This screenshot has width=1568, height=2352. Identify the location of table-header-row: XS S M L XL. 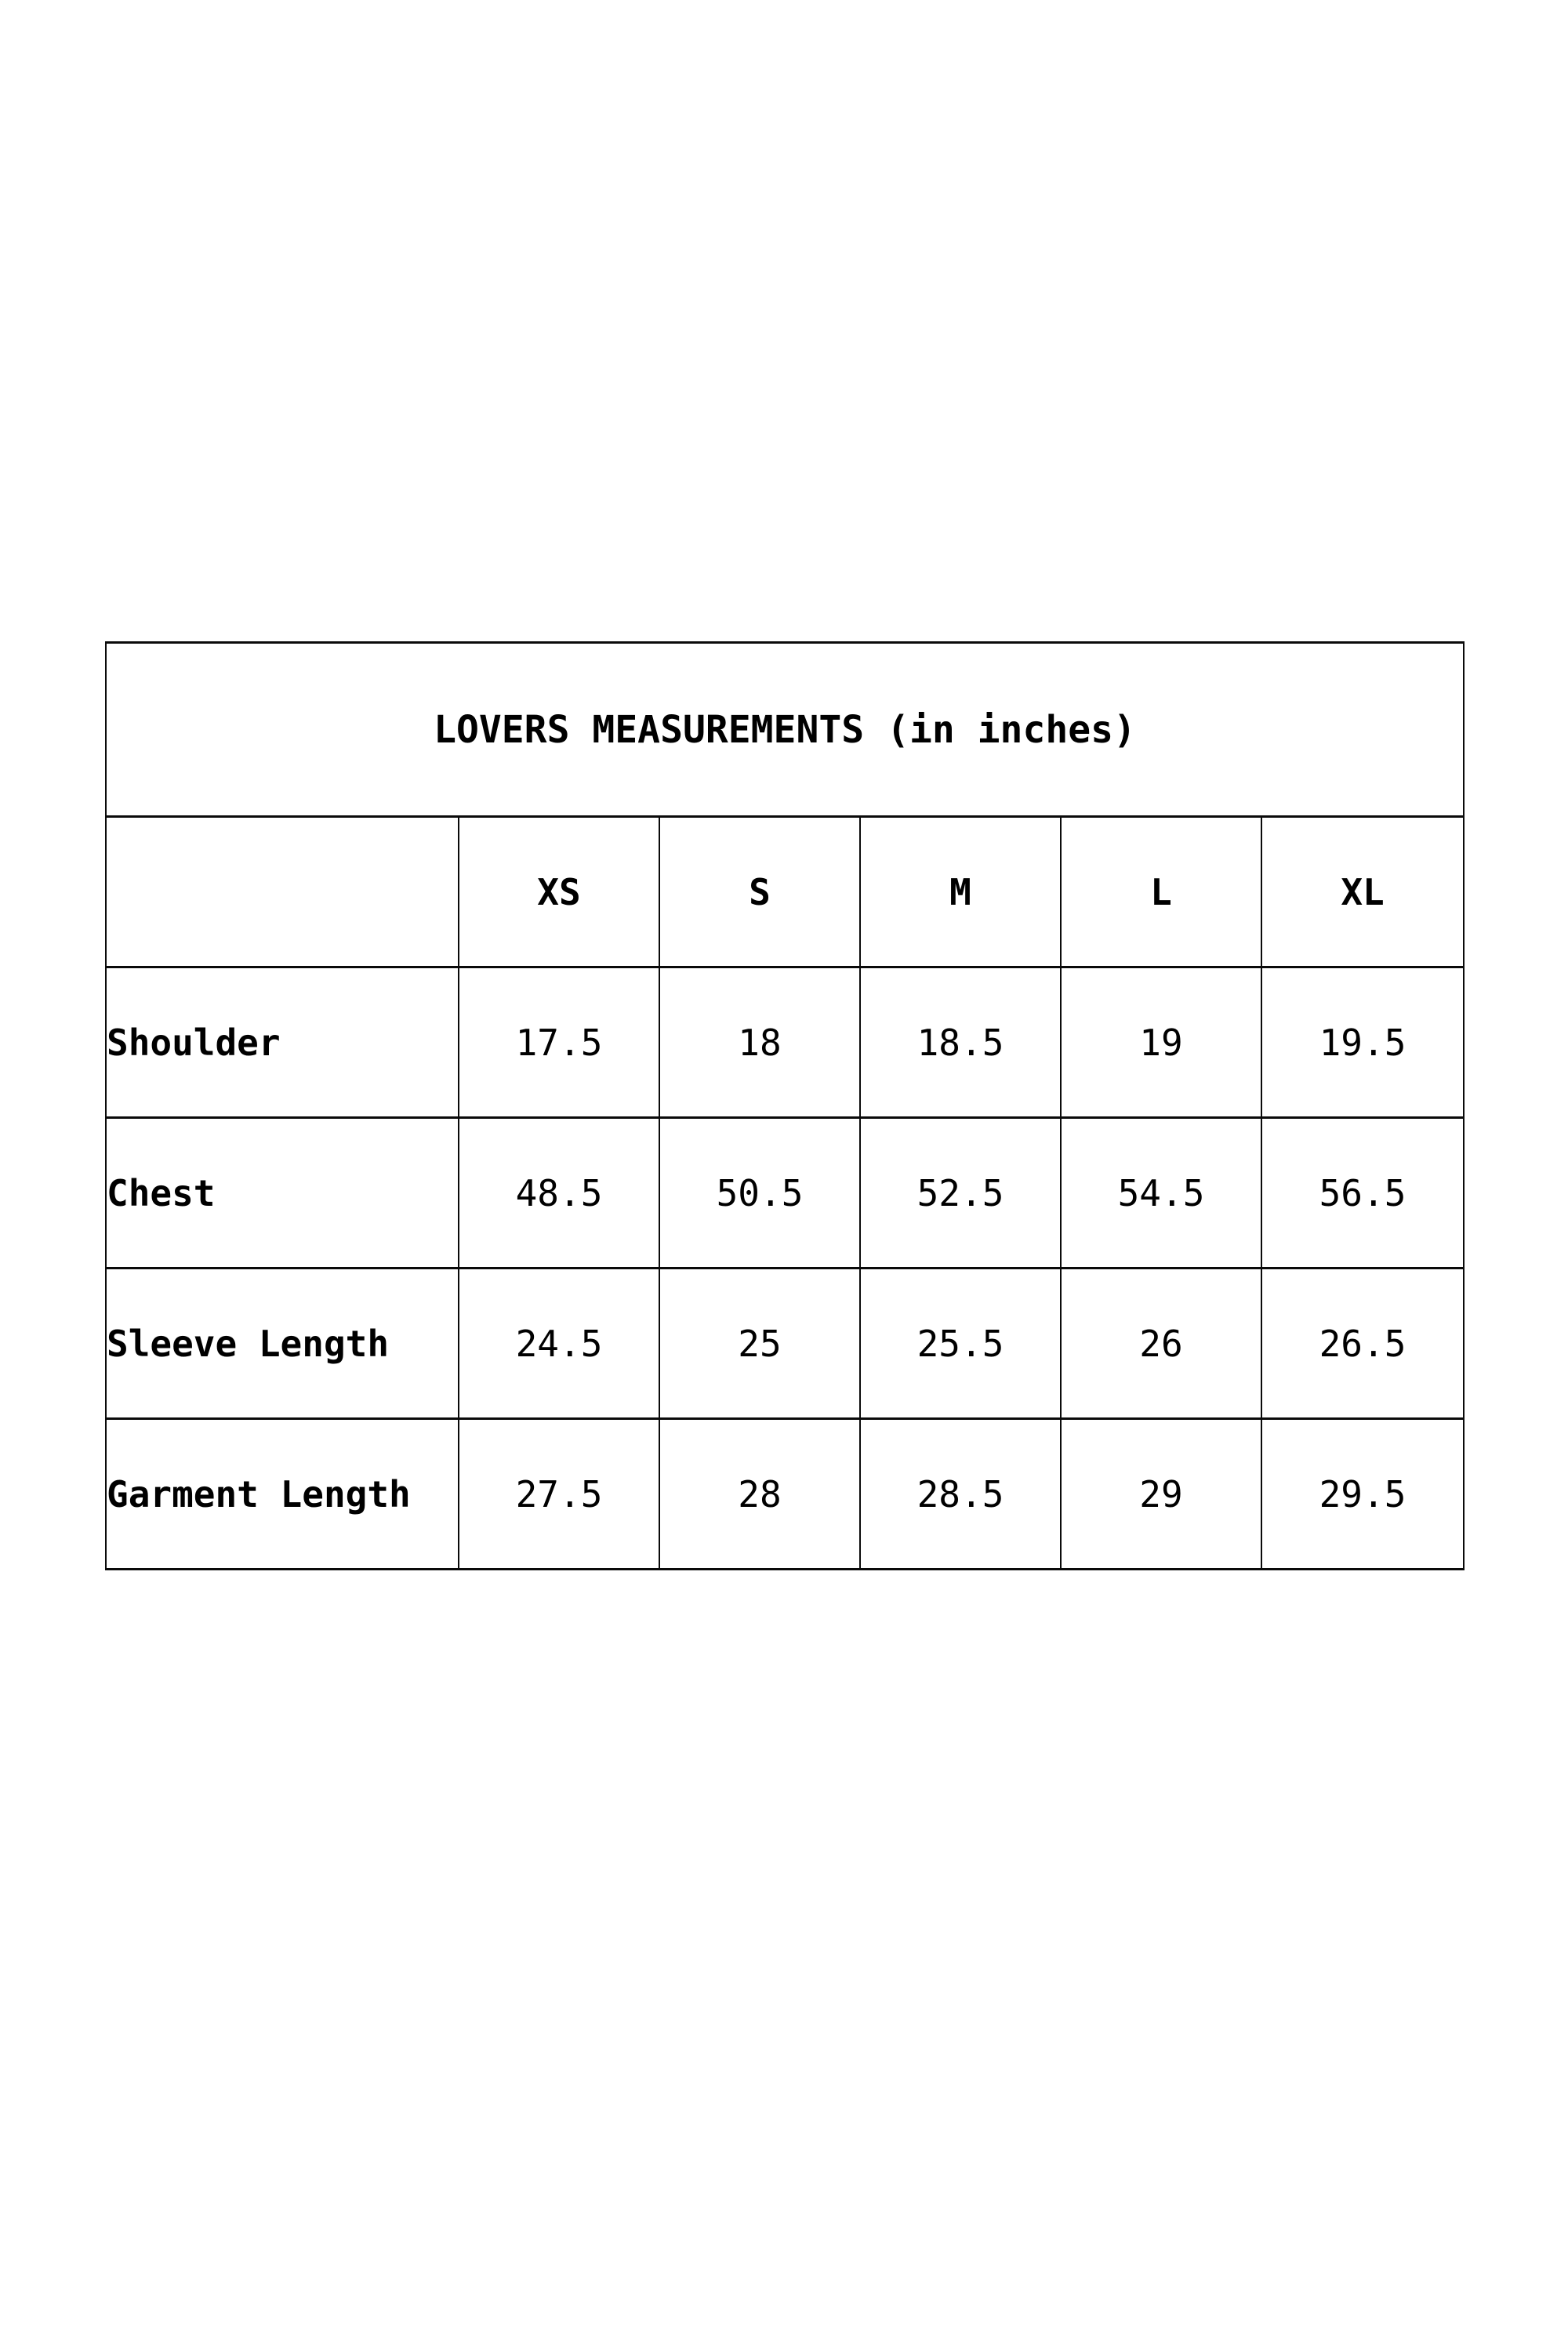
(785, 891).